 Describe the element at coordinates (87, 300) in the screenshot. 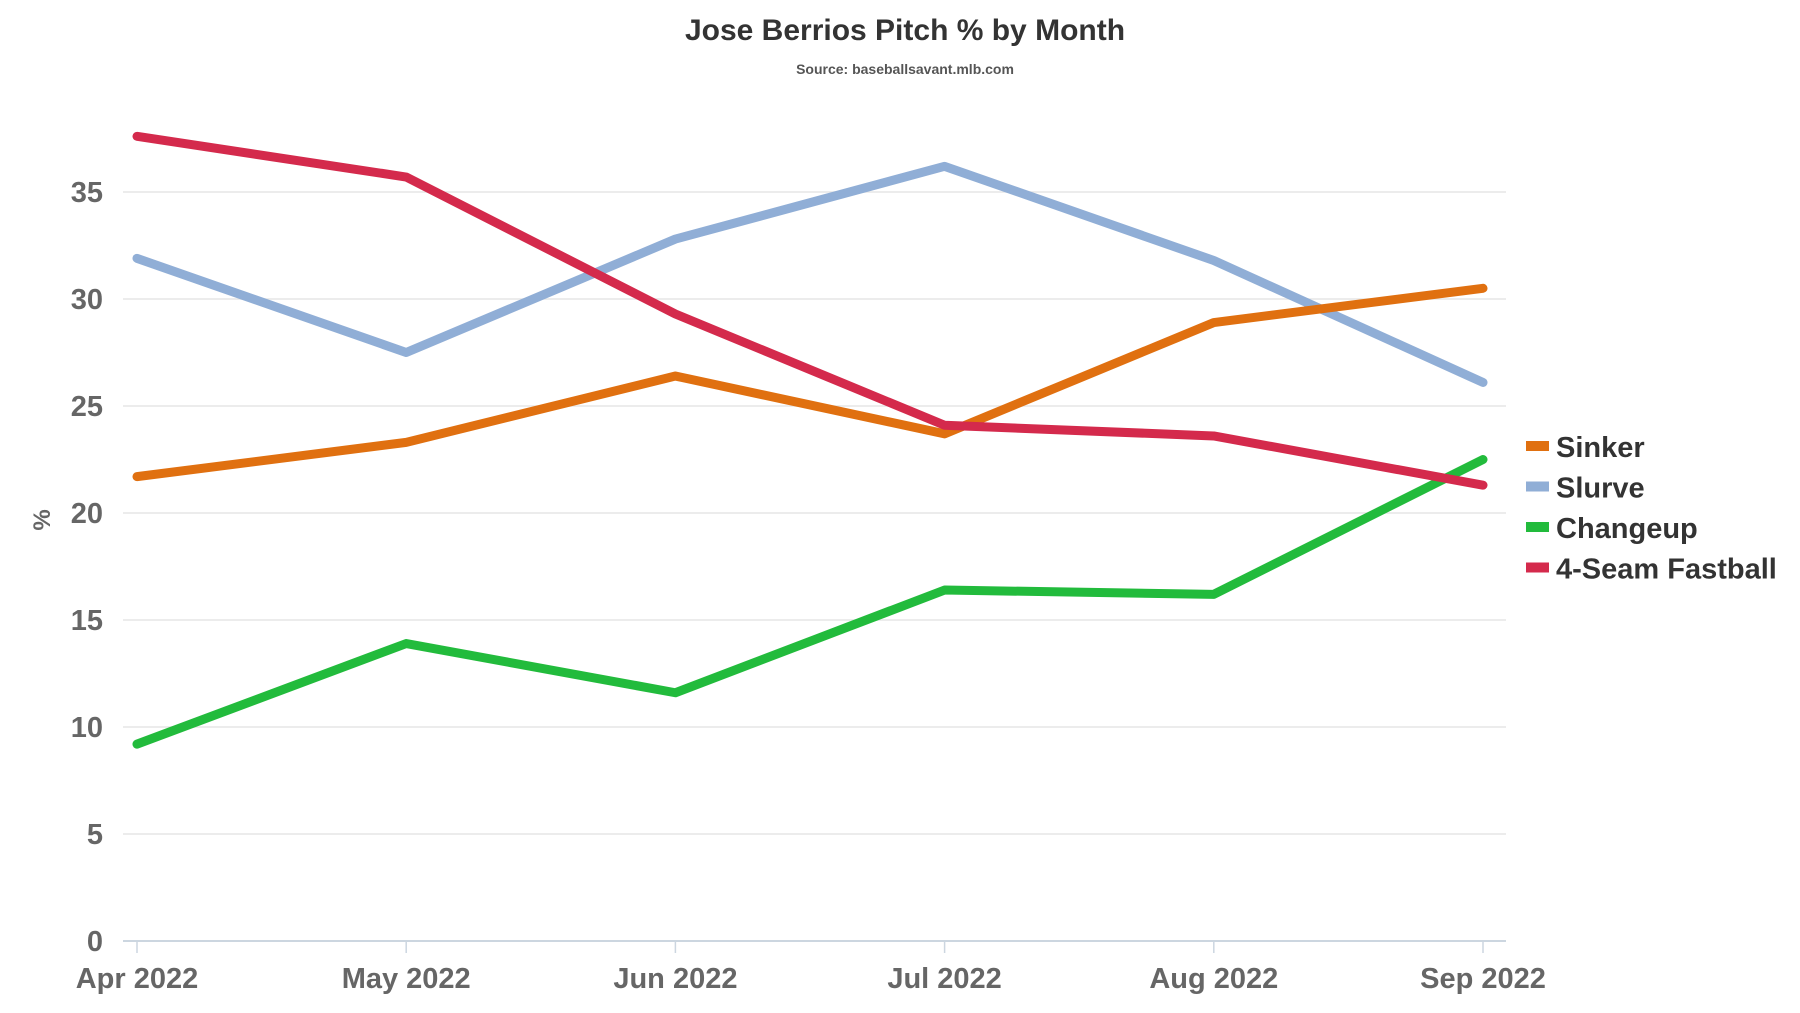

I see `y-tick-label: 30` at that location.